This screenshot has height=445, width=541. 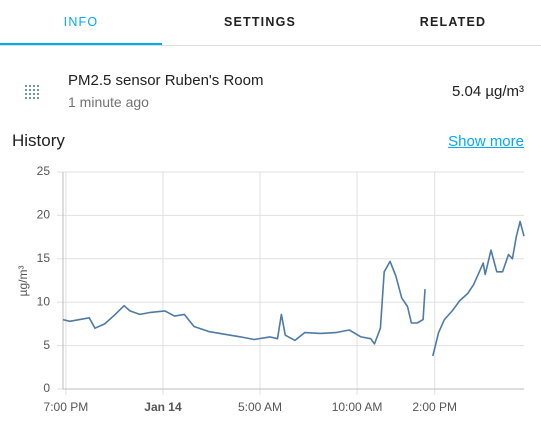 What do you see at coordinates (38, 140) in the screenshot?
I see `history-title: History` at bounding box center [38, 140].